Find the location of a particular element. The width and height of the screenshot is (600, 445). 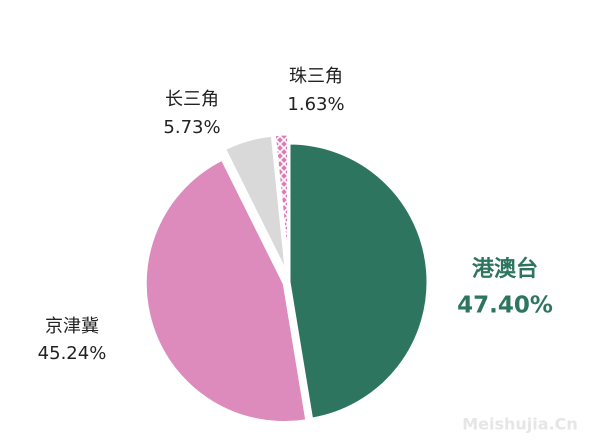

slice-label: 长三角 is located at coordinates (192, 99).